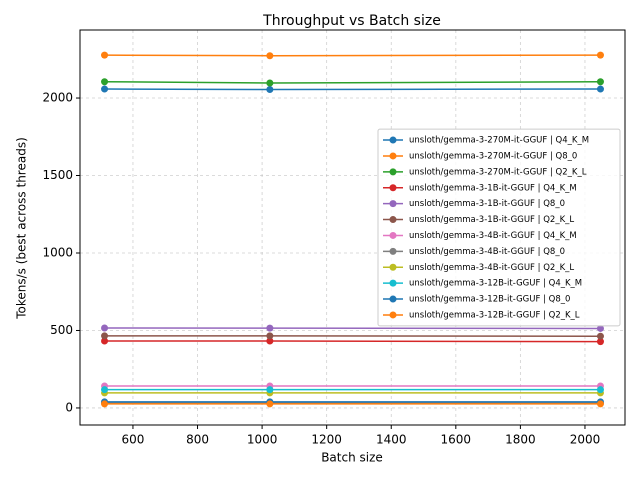 This screenshot has width=640, height=484. What do you see at coordinates (197, 440) in the screenshot?
I see `x-tick-label: 800` at bounding box center [197, 440].